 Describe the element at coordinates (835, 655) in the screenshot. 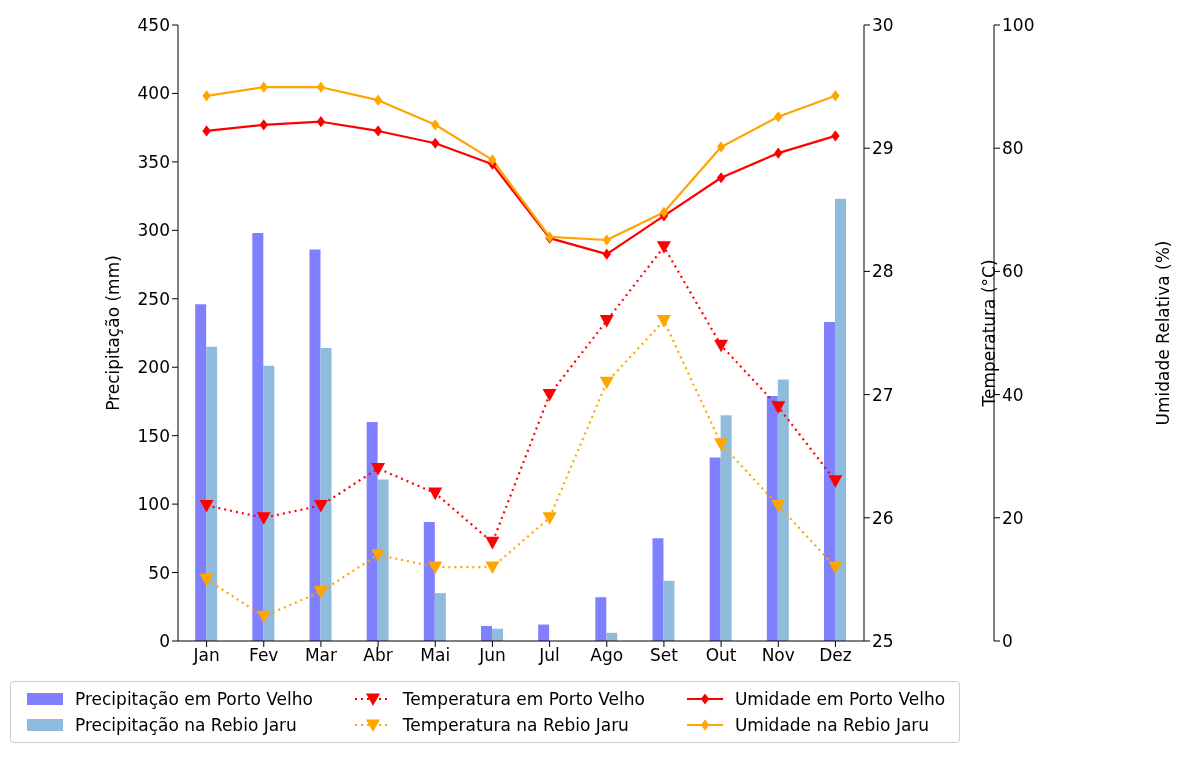

I see `x-tick-label: Dez` at that location.